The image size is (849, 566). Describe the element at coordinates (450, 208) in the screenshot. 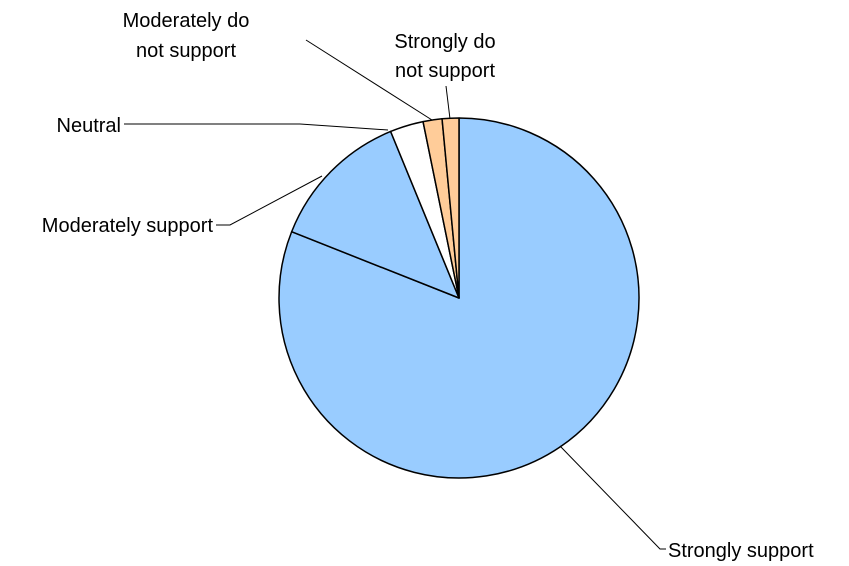

I see `pie-slice-strongly-do-not-support` at that location.